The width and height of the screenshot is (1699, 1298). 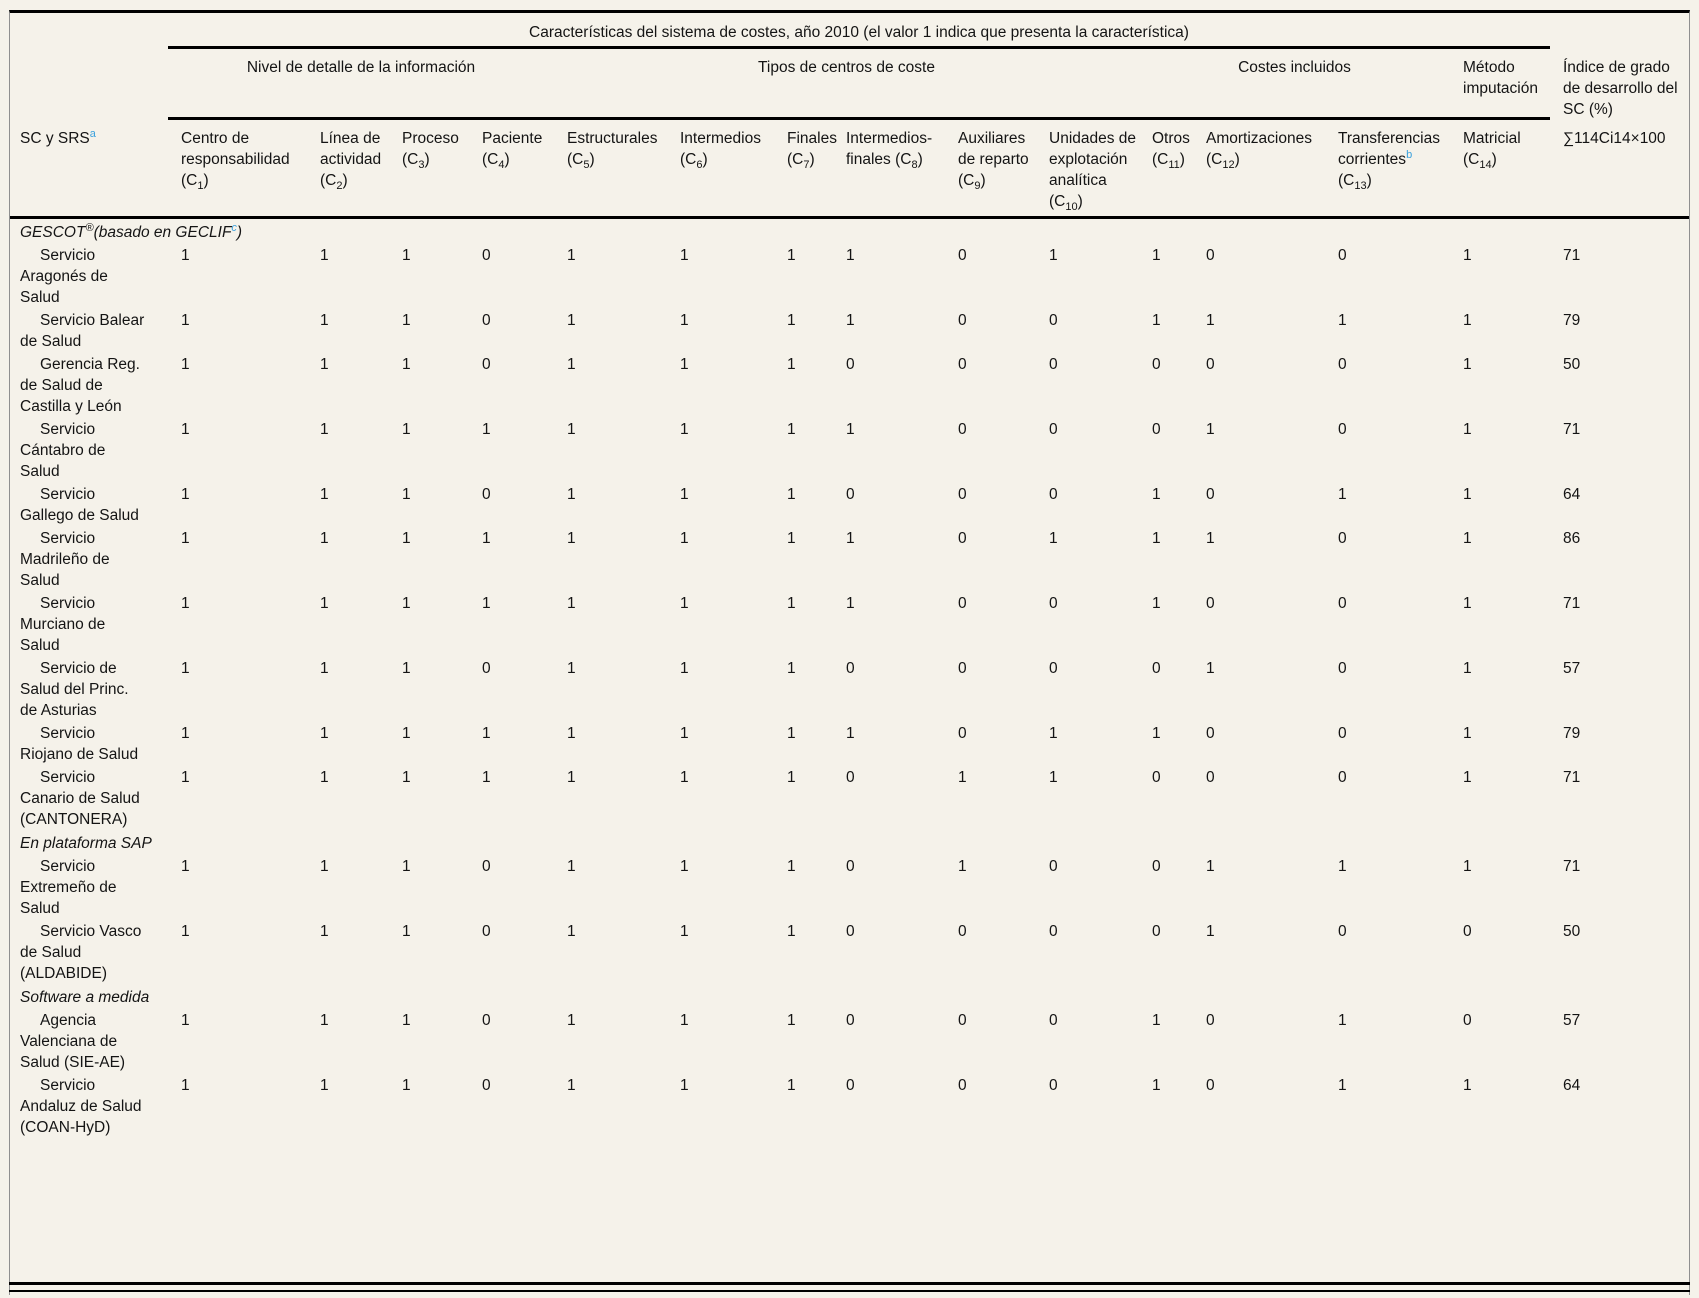 I want to click on column-code-subscript: 3, so click(x=421, y=165).